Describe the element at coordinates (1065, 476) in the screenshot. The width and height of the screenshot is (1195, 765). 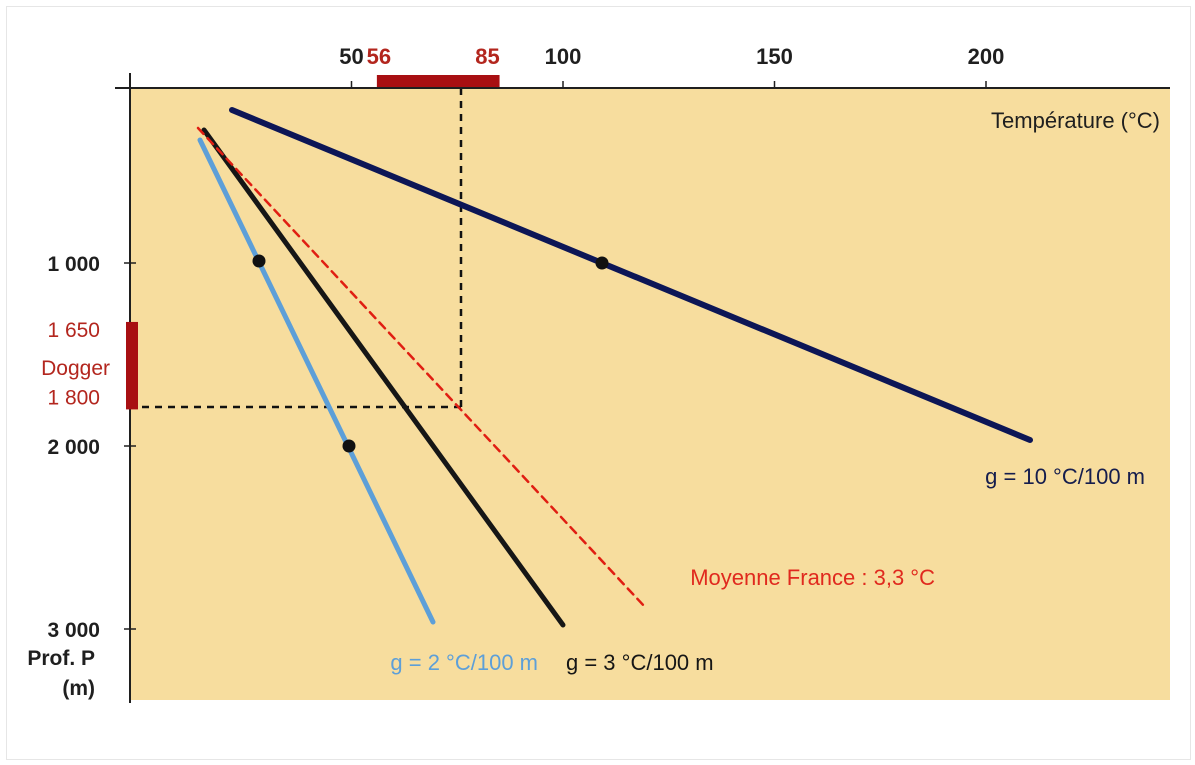
I see `series-label-1: g = 10 °C/100 m` at that location.